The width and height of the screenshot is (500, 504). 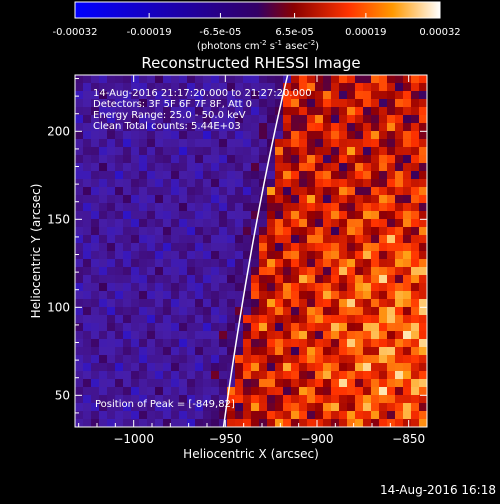 I want to click on peak-position-label: Position of Peak = [-849,82], so click(x=165, y=404).